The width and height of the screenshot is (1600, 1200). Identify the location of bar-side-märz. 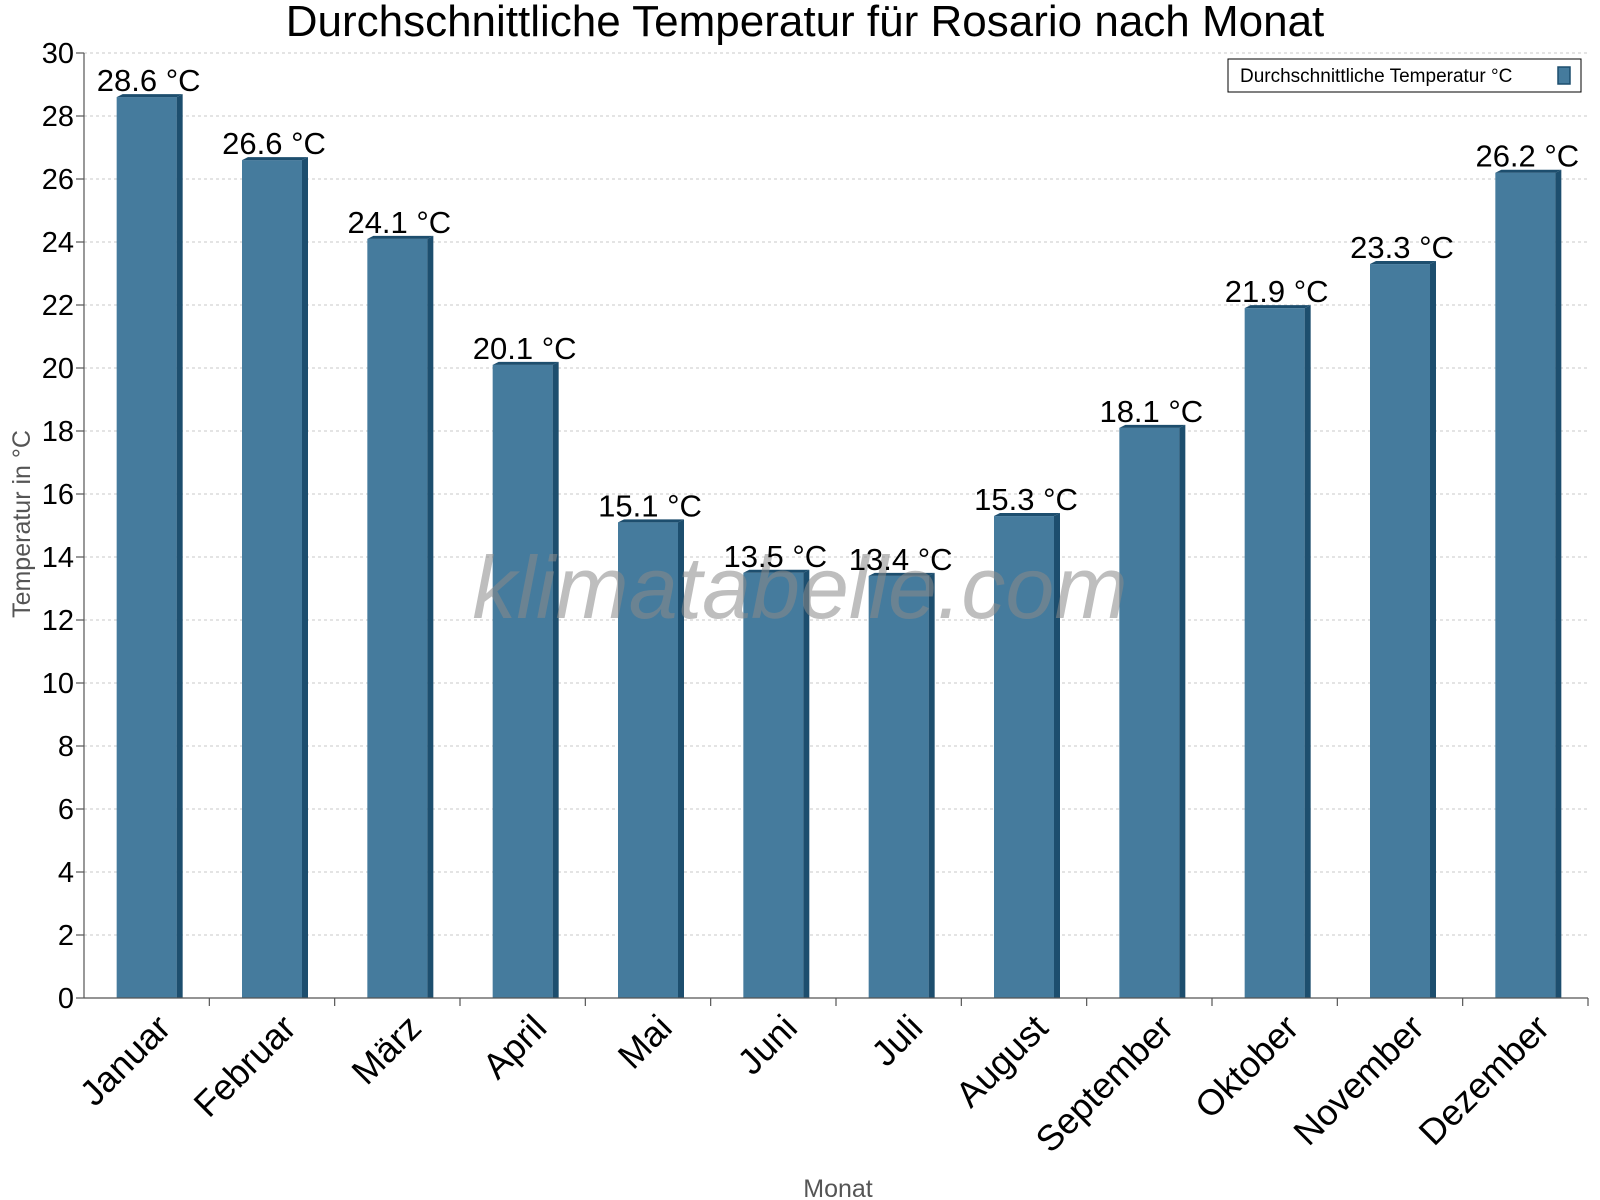
(430, 617).